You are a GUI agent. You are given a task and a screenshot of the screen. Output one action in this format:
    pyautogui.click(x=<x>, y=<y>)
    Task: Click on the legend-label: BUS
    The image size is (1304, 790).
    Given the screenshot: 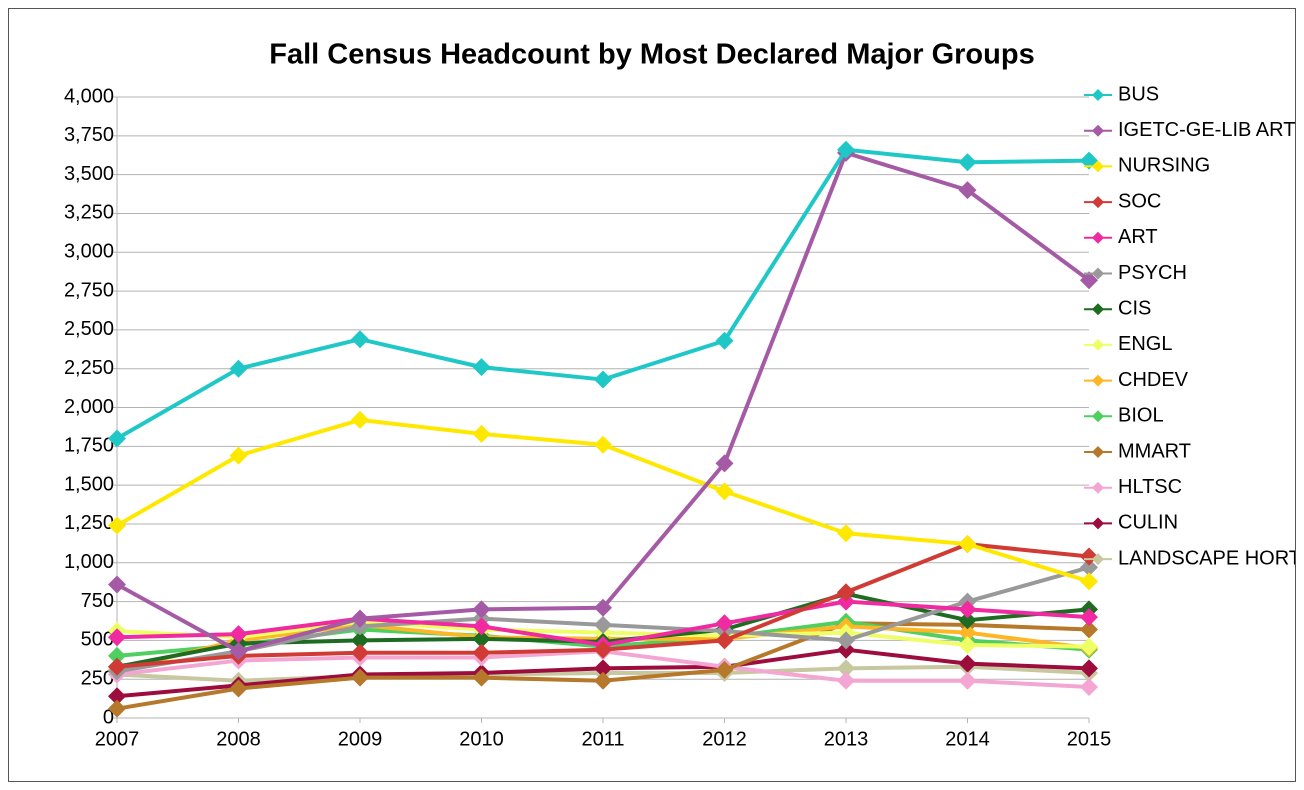 What is the action you would take?
    pyautogui.click(x=1138, y=94)
    